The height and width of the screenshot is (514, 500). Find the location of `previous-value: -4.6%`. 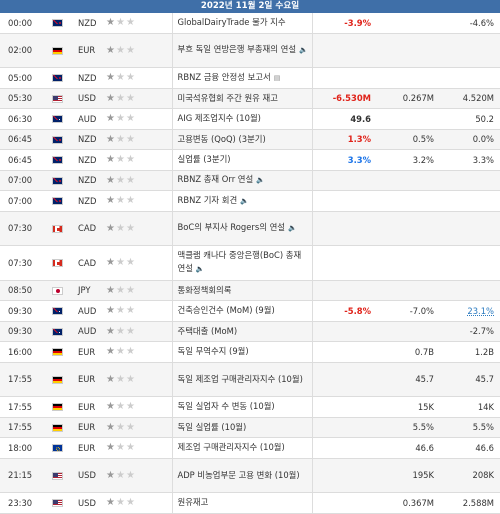

previous-value: -4.6% is located at coordinates (470, 23).